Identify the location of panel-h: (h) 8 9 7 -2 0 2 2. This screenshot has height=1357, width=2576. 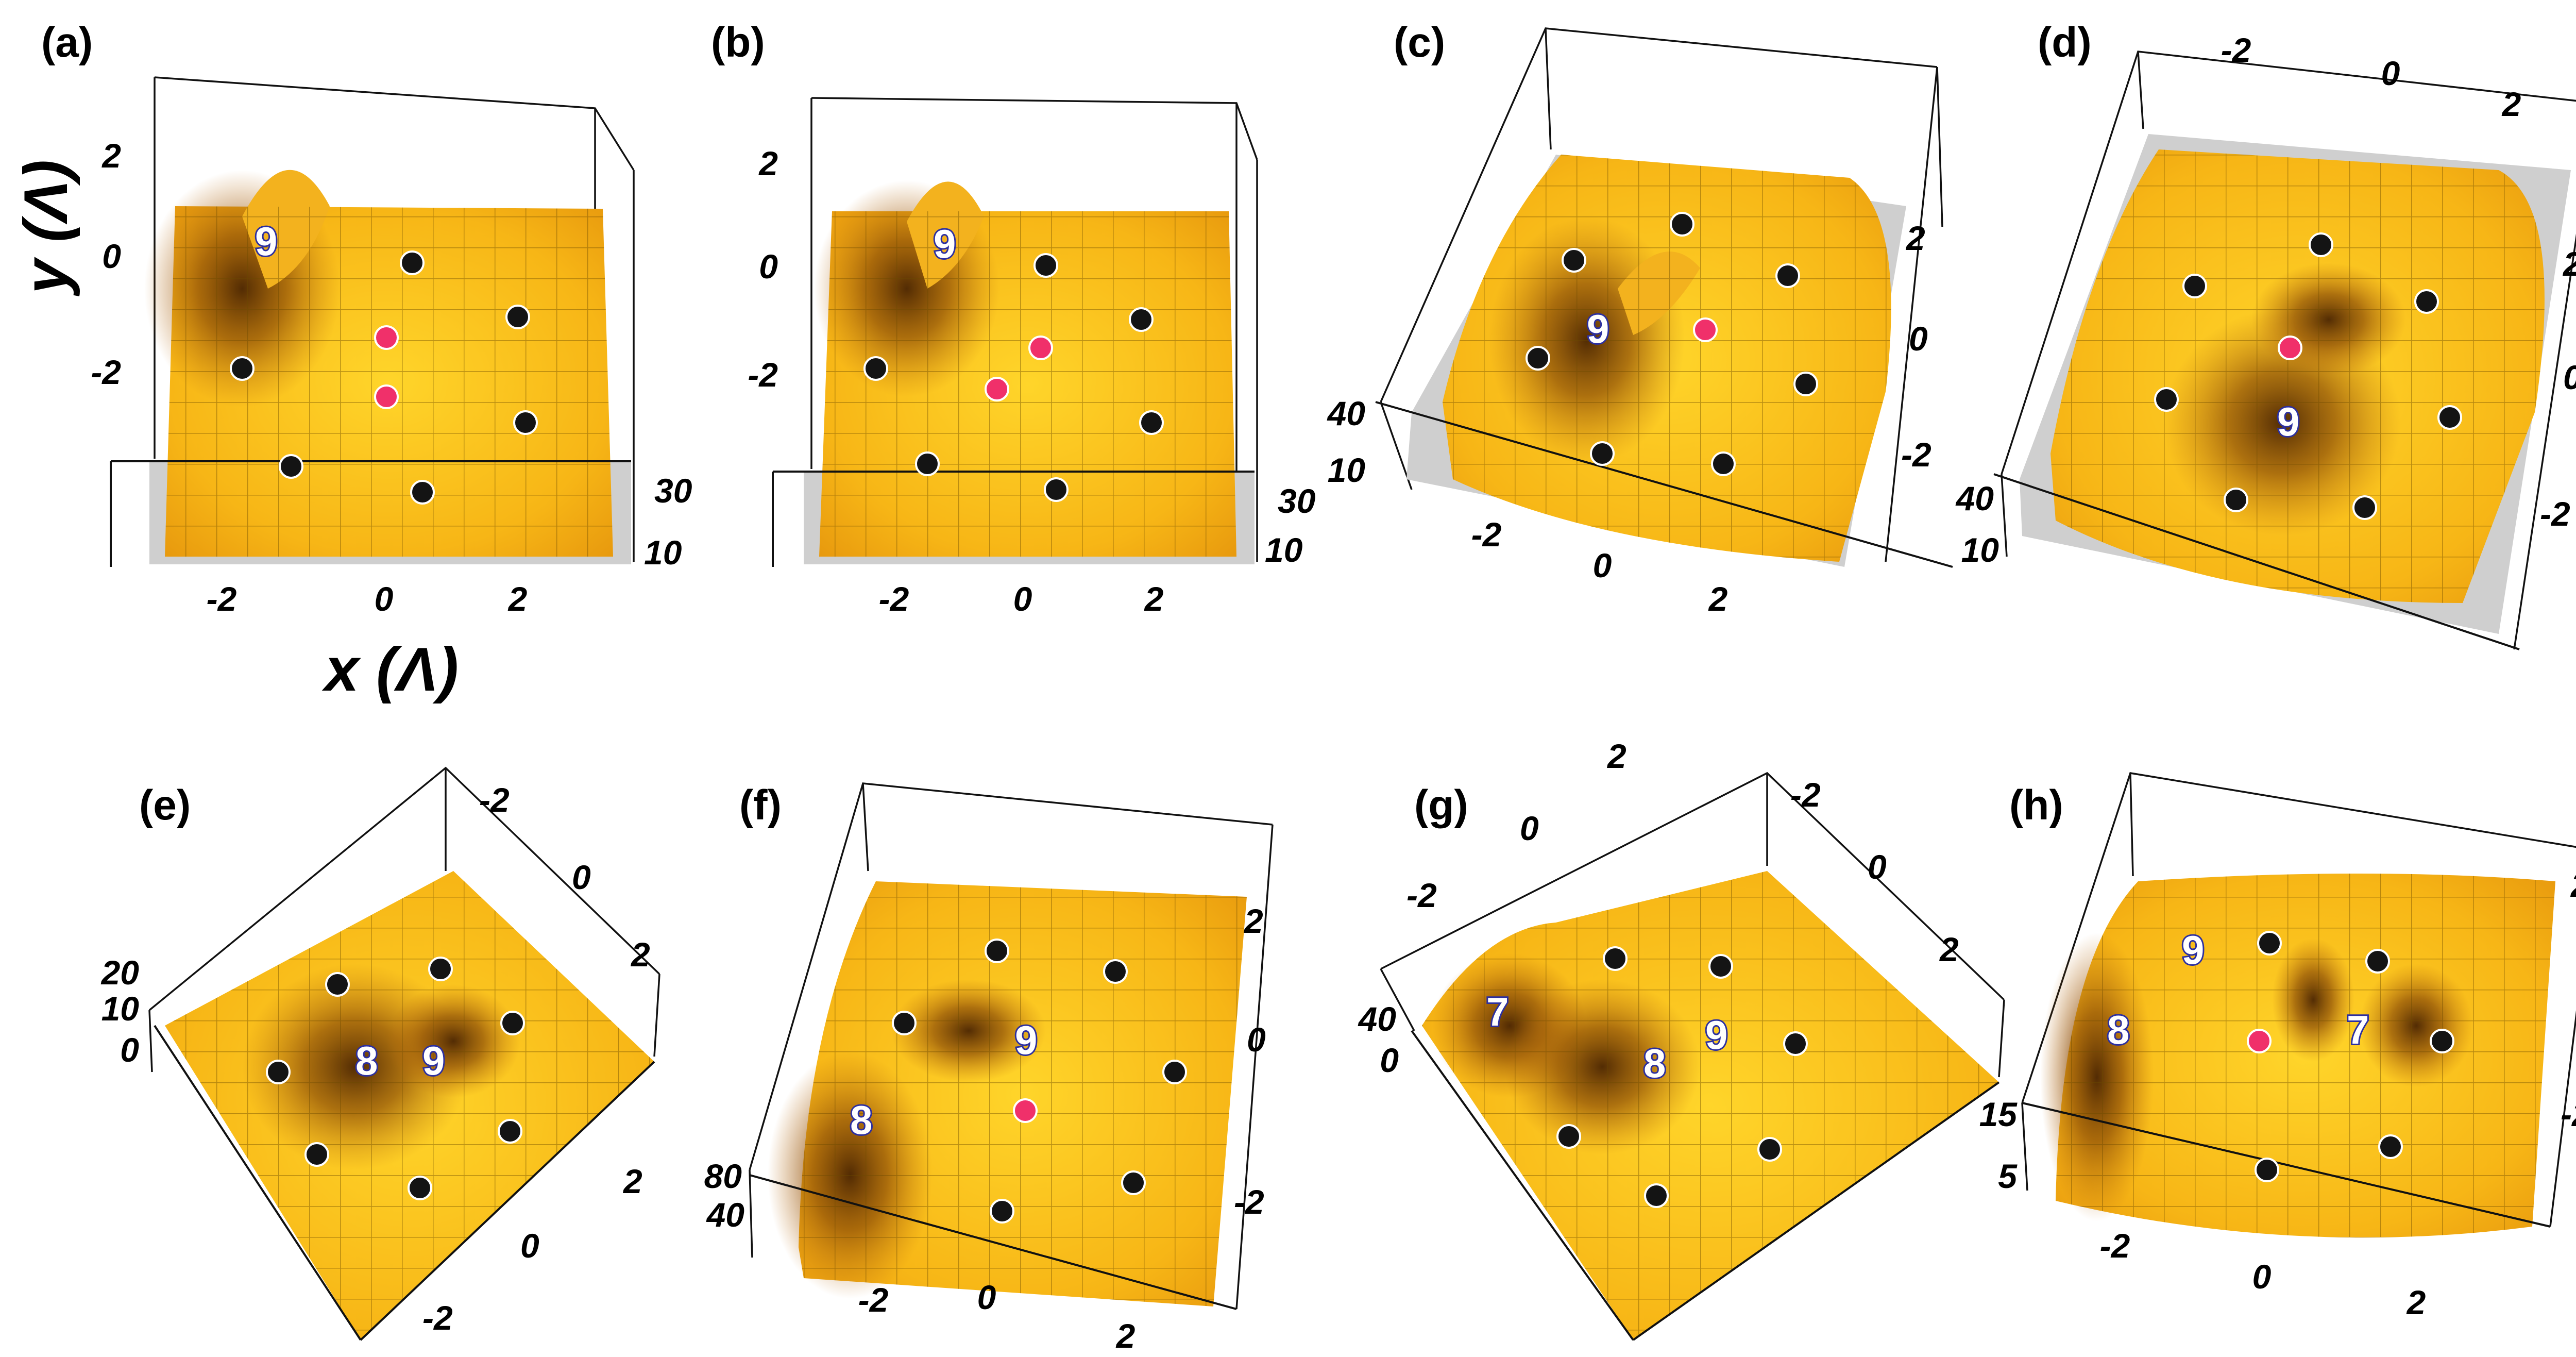
(2277, 1046).